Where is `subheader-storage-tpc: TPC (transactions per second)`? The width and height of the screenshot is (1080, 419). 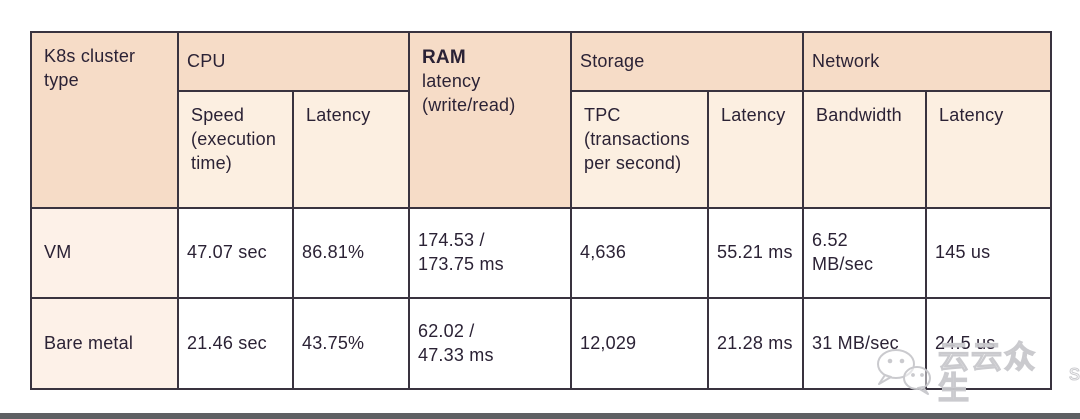 subheader-storage-tpc: TPC (transactions per second) is located at coordinates (640, 149).